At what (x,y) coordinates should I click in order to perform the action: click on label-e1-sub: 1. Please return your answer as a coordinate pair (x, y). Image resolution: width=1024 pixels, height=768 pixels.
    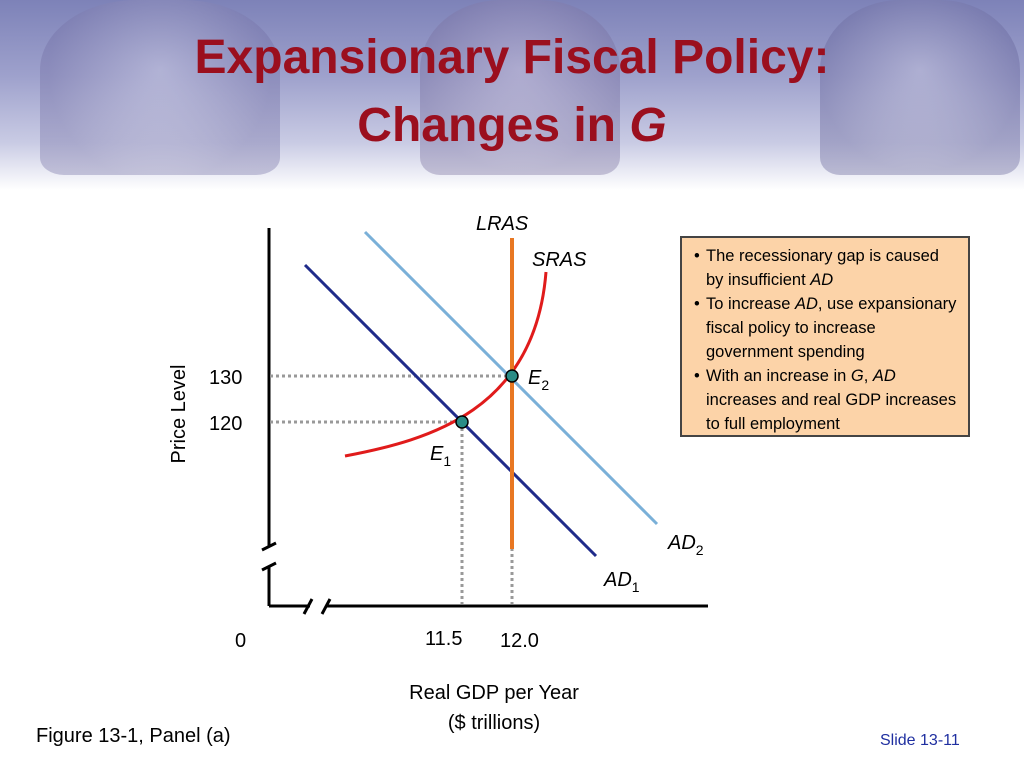
    Looking at the image, I should click on (447, 461).